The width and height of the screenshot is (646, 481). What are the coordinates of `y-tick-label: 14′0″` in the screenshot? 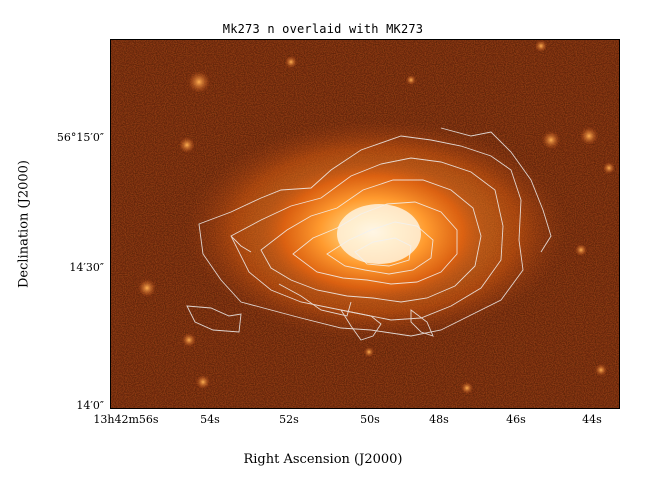 It's located at (90, 405).